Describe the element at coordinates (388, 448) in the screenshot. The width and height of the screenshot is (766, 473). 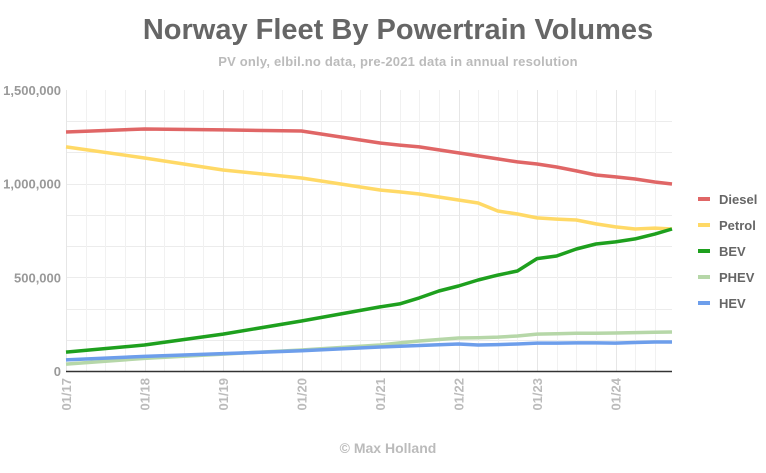
I see `copyright-footer: © Max Holland` at that location.